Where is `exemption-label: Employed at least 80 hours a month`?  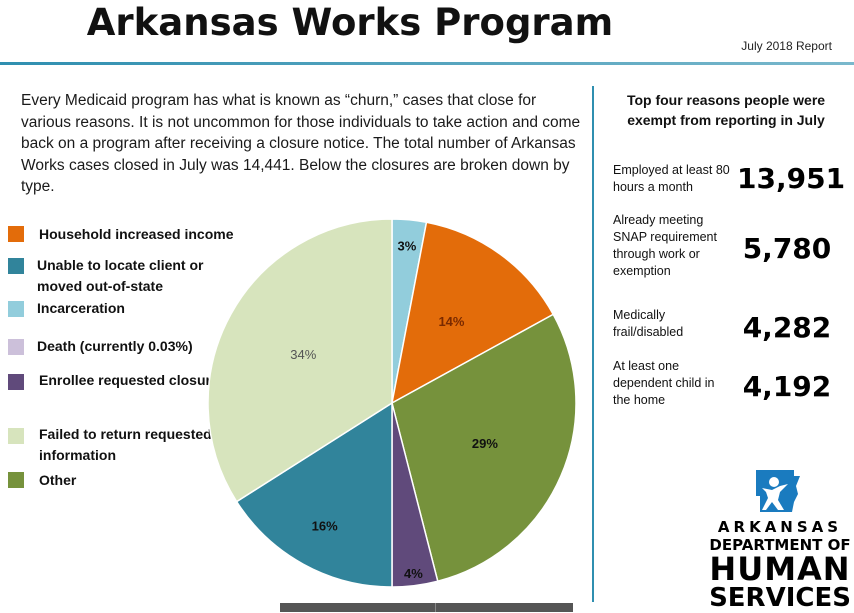
exemption-label: Employed at least 80 hours a month is located at coordinates (671, 178).